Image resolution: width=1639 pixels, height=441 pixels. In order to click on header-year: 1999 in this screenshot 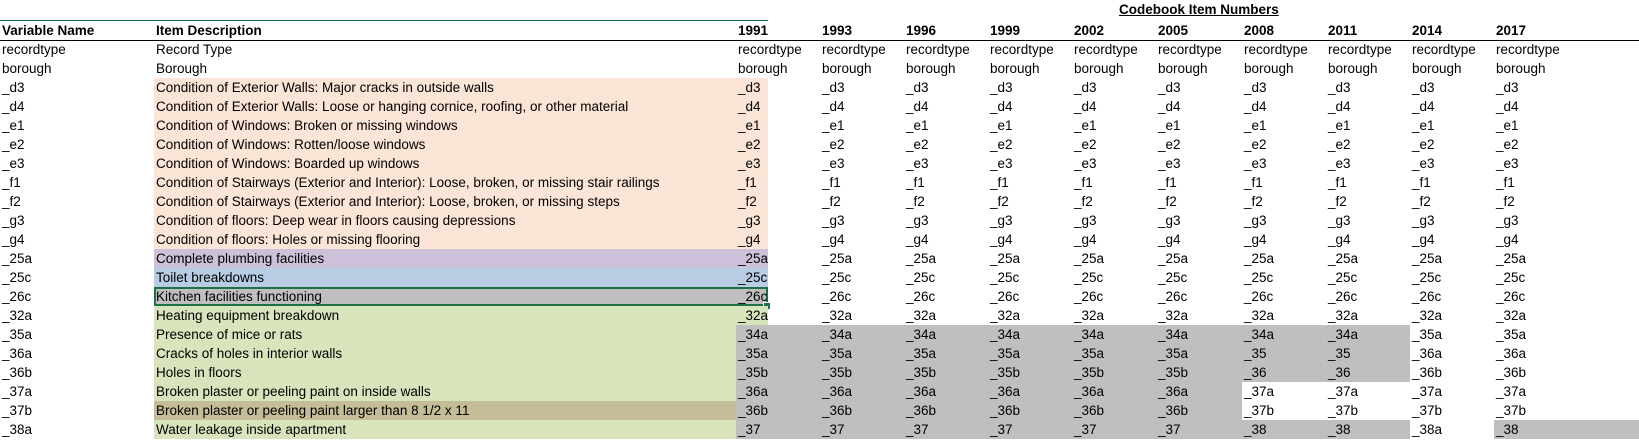, I will do `click(1005, 30)`.